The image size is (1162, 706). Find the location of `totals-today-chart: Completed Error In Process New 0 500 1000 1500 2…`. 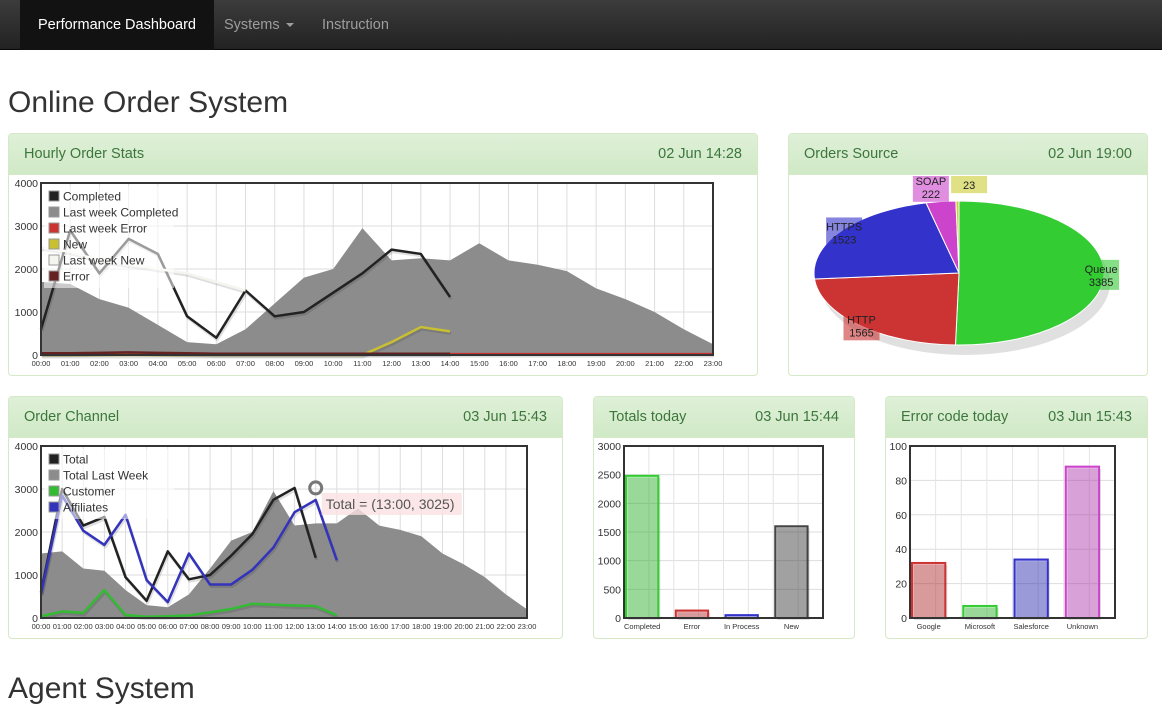

totals-today-chart: Completed Error In Process New 0 500 1000 1500 2… is located at coordinates (724, 538).